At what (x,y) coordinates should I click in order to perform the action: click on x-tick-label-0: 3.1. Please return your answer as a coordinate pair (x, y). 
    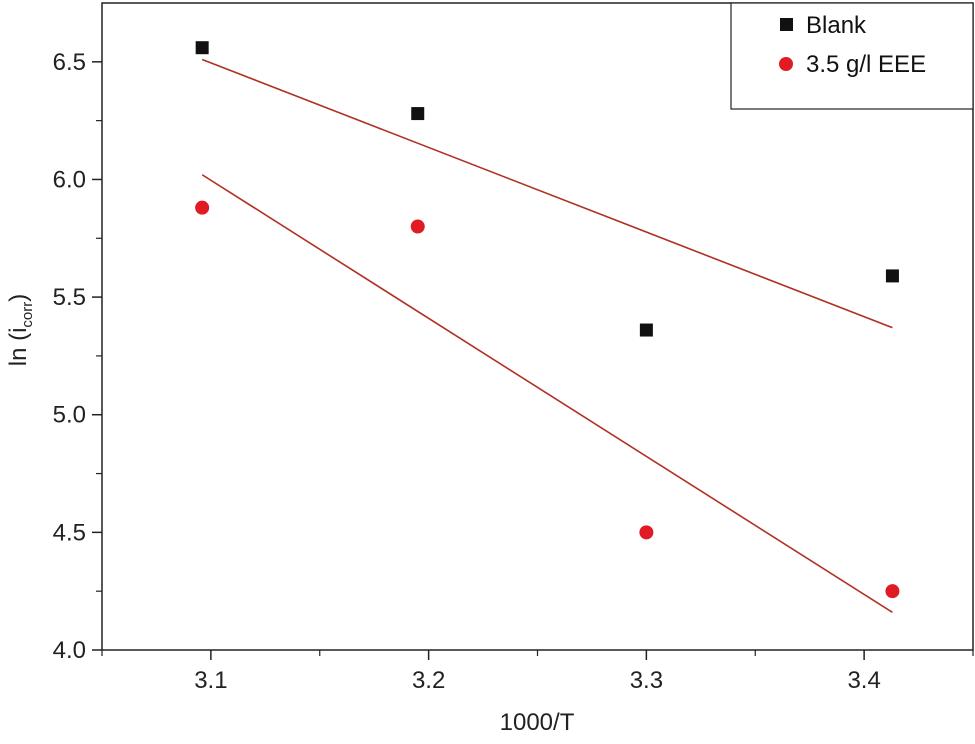
    Looking at the image, I should click on (210, 680).